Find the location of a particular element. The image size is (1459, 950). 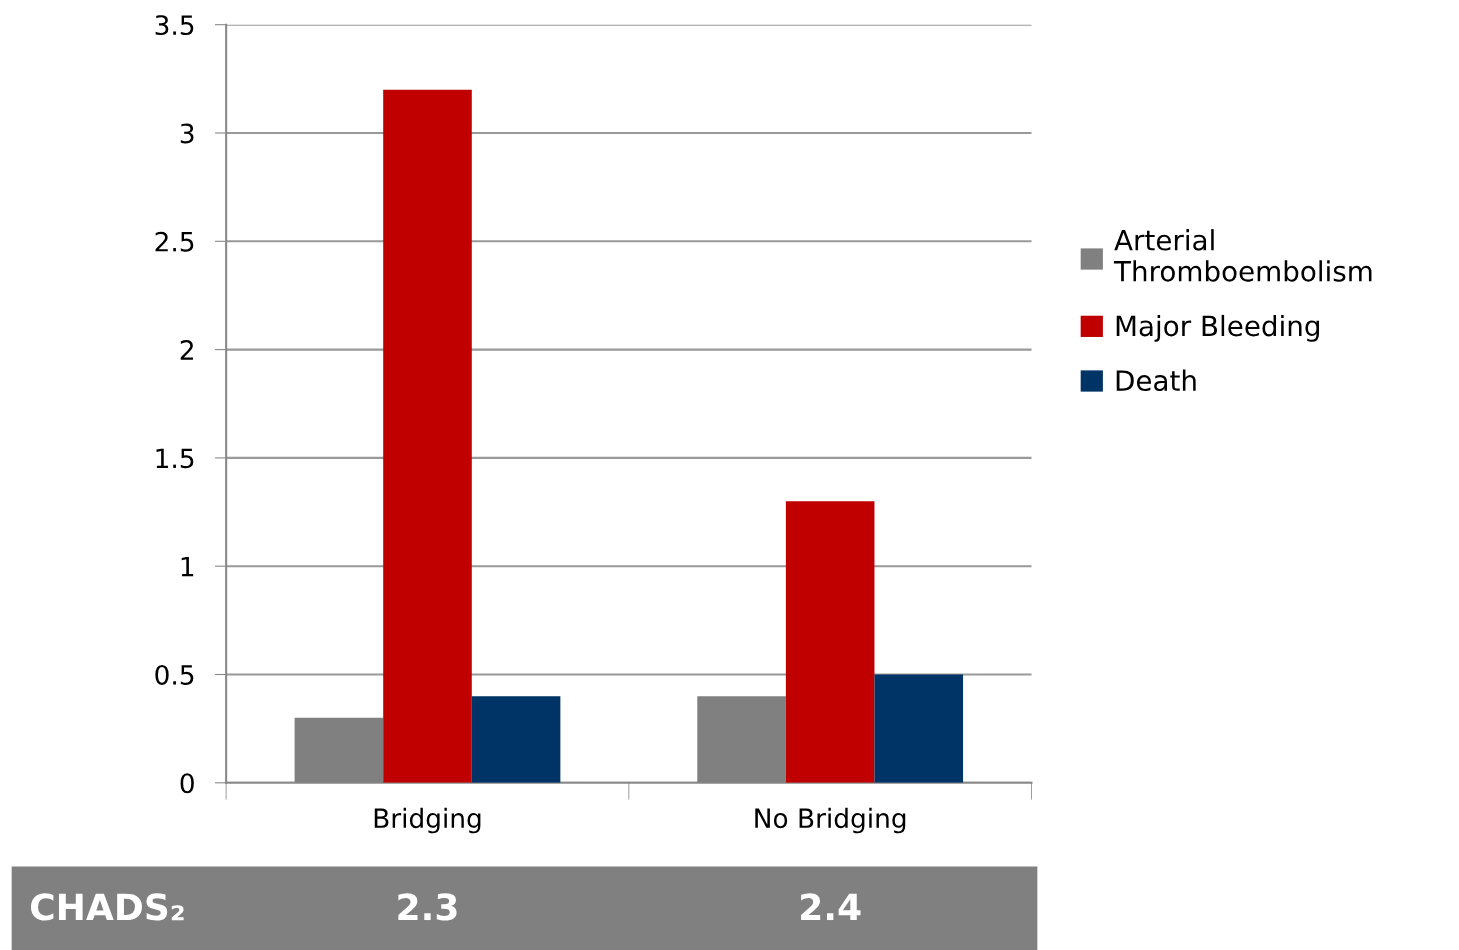

legend-label: Major Bleeding is located at coordinates (1217, 328).